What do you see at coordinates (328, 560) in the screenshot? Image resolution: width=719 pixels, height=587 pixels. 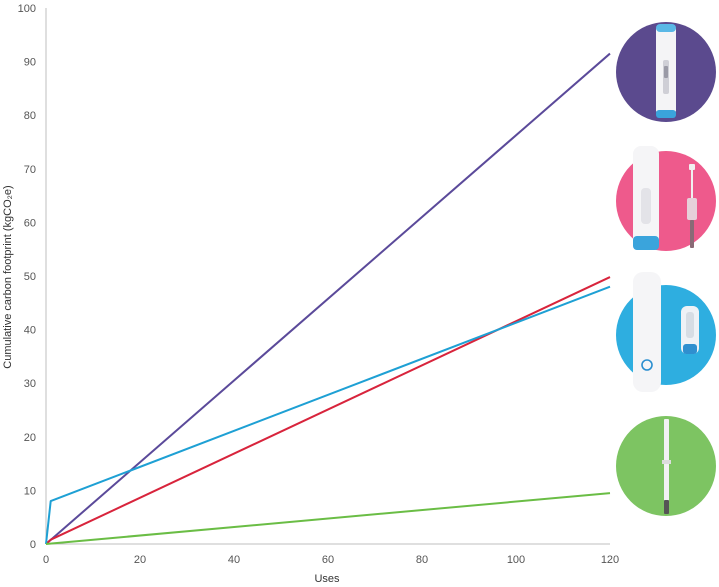 I see `x-tick-label: 60` at bounding box center [328, 560].